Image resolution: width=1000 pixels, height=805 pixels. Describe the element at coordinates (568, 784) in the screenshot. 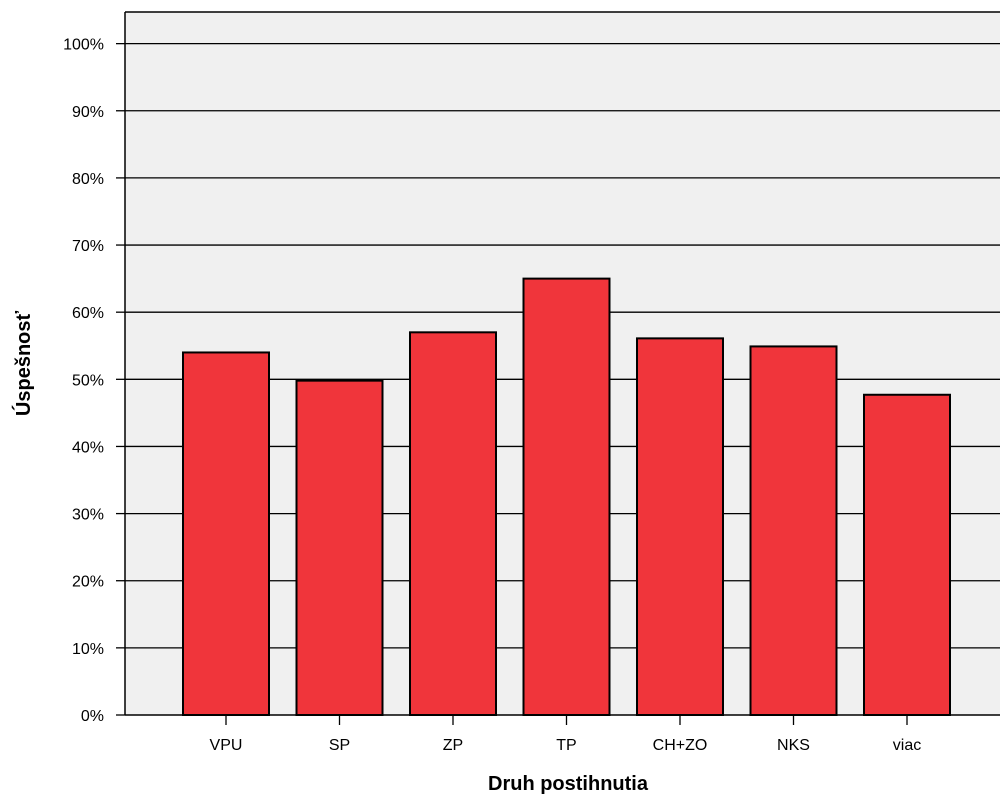

I see `x-axis-label: Druh postihnutia` at that location.